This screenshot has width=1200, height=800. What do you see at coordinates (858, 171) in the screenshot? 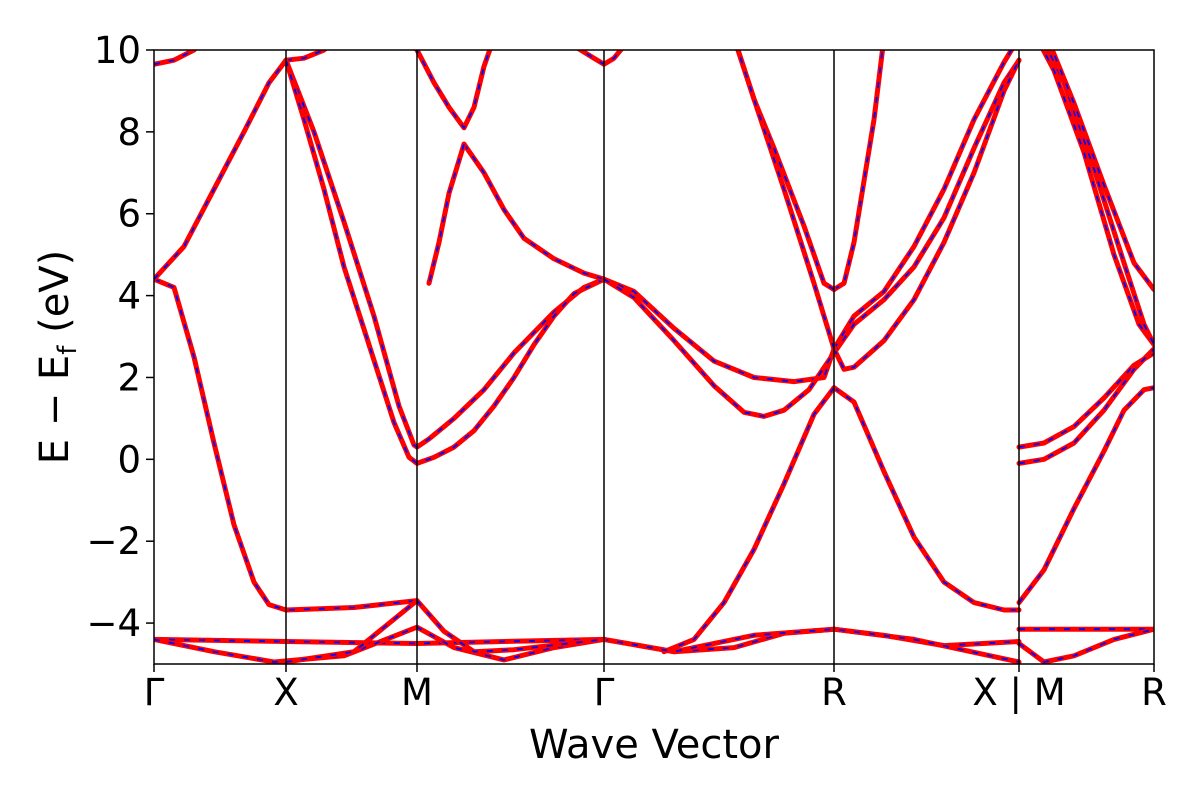
I see `band-17-line` at bounding box center [858, 171].